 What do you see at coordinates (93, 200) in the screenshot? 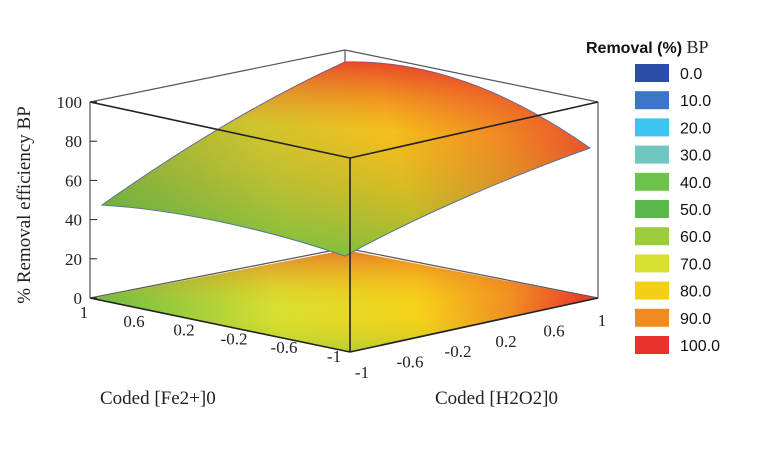
I see `z-tickmarks` at bounding box center [93, 200].